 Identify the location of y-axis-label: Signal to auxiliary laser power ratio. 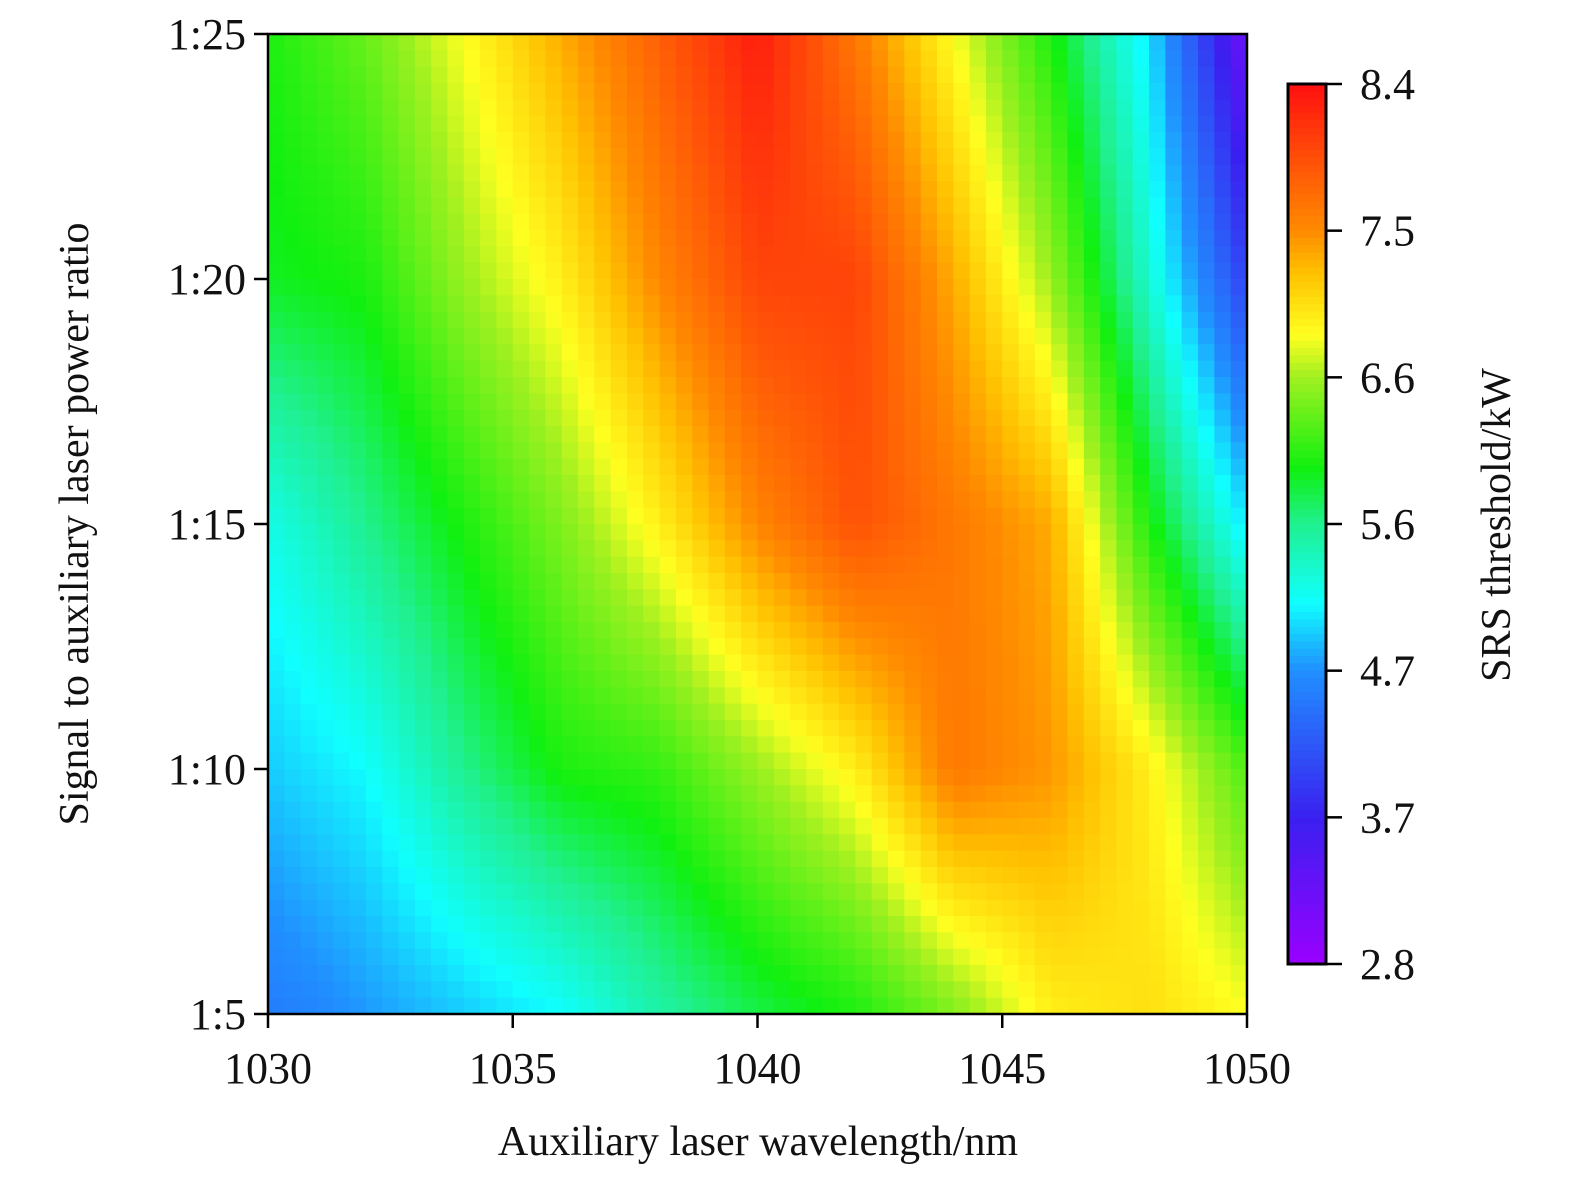
(75, 524).